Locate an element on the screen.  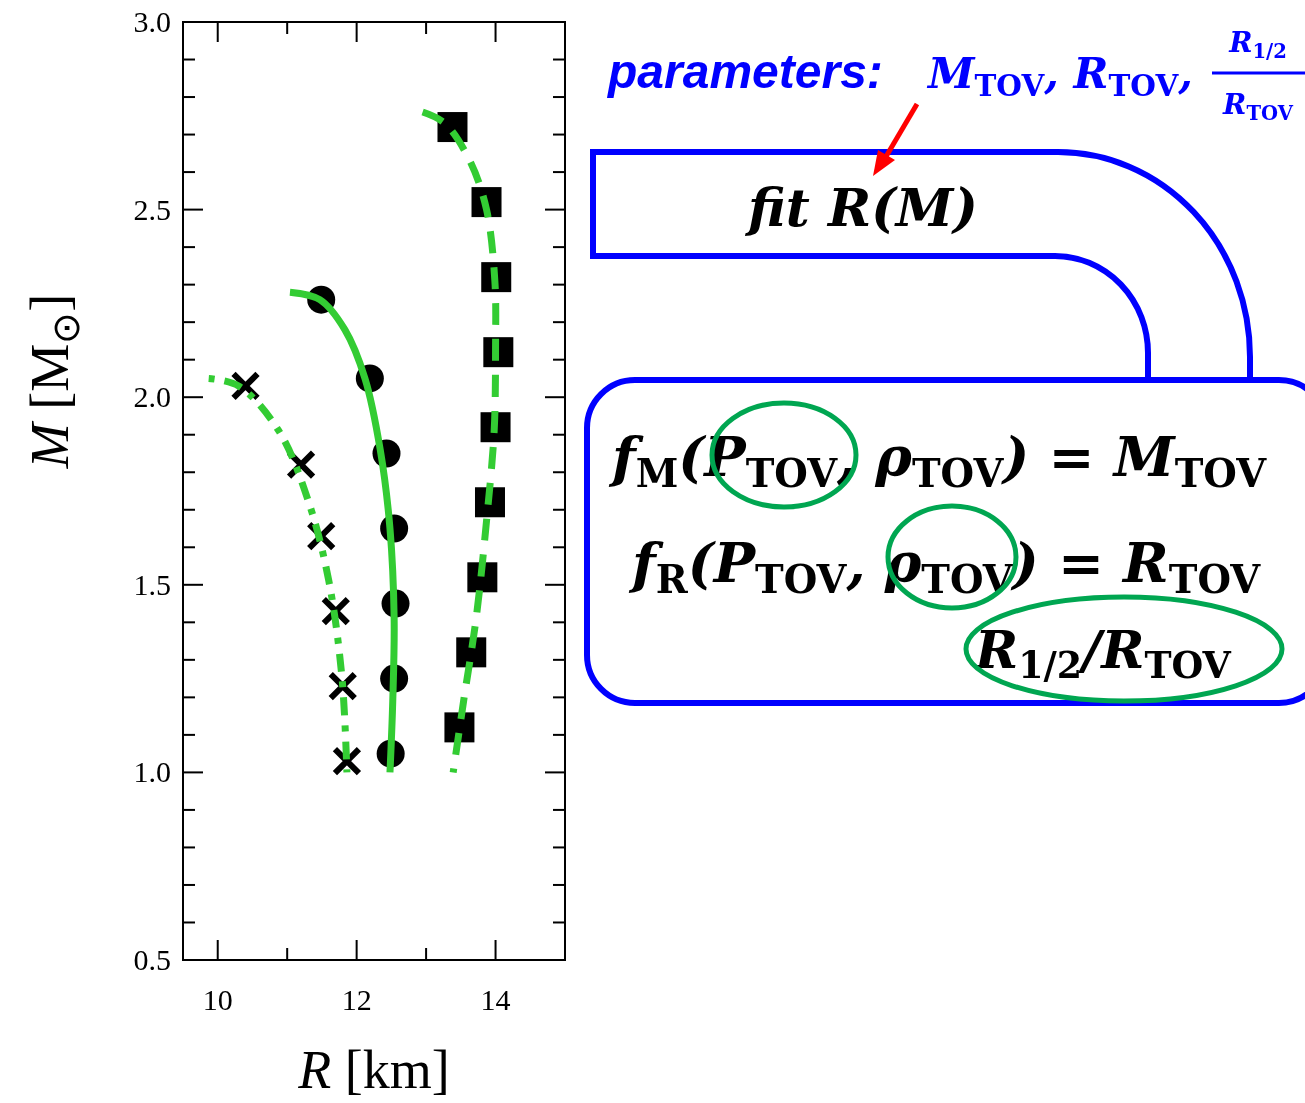
y-tick-label: 1.5 is located at coordinates (152, 584).